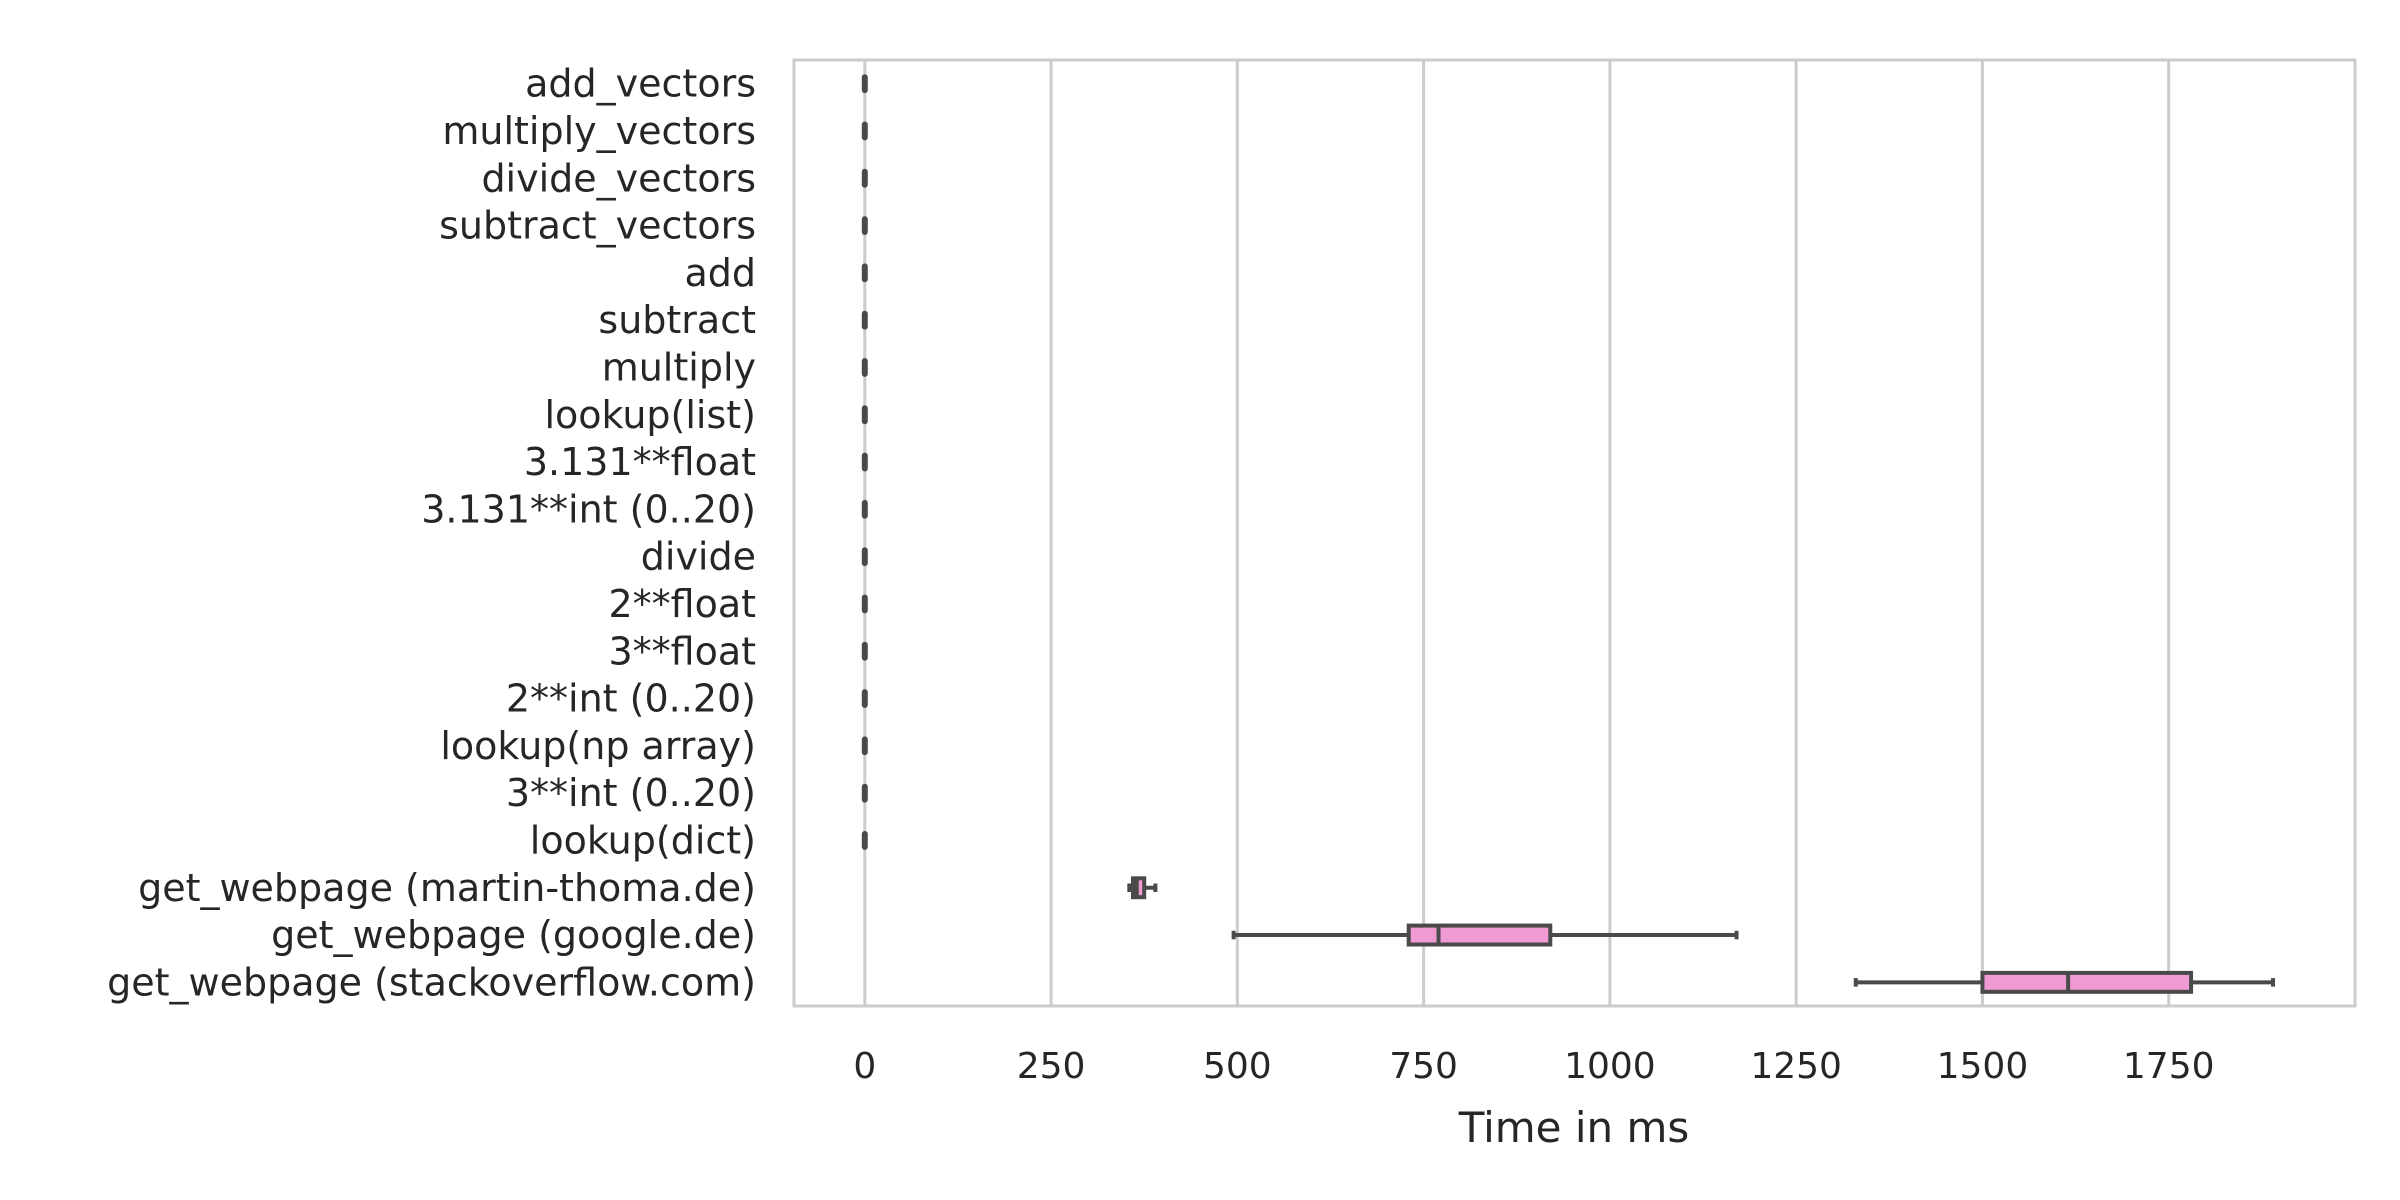  I want to click on x-tick-labels: 0 250 500 750 1000 1250 1500 1750, so click(1533, 1066).